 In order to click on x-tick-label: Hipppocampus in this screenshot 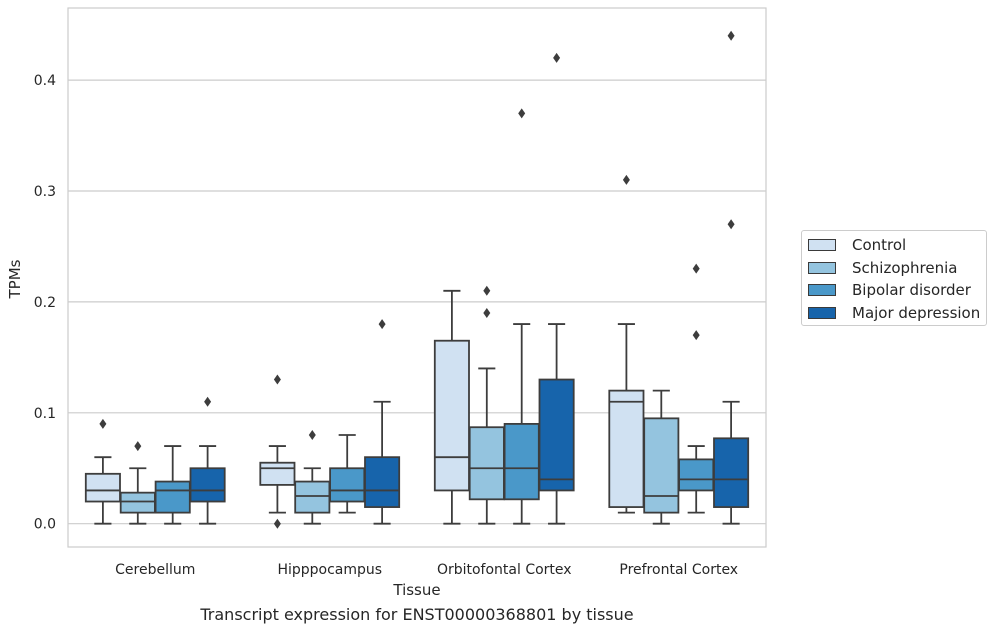, I will do `click(329, 570)`.